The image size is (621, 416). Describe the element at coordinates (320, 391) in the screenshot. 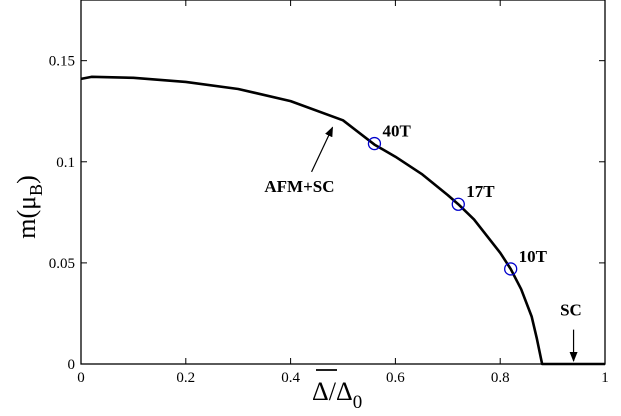

I see `x-axis-label-delta: Δ` at that location.